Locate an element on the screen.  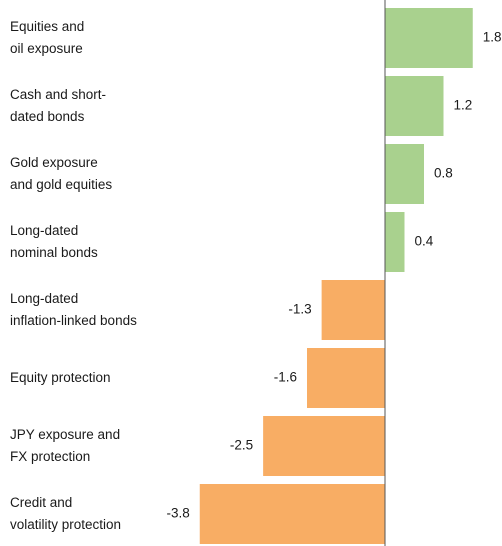
category-label: Credit and volatility protection is located at coordinates (65, 513).